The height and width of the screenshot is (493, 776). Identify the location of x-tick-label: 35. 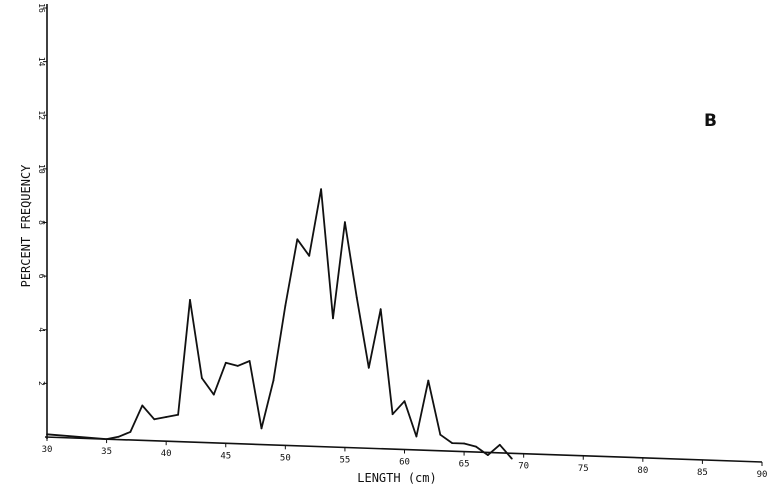
(106, 452).